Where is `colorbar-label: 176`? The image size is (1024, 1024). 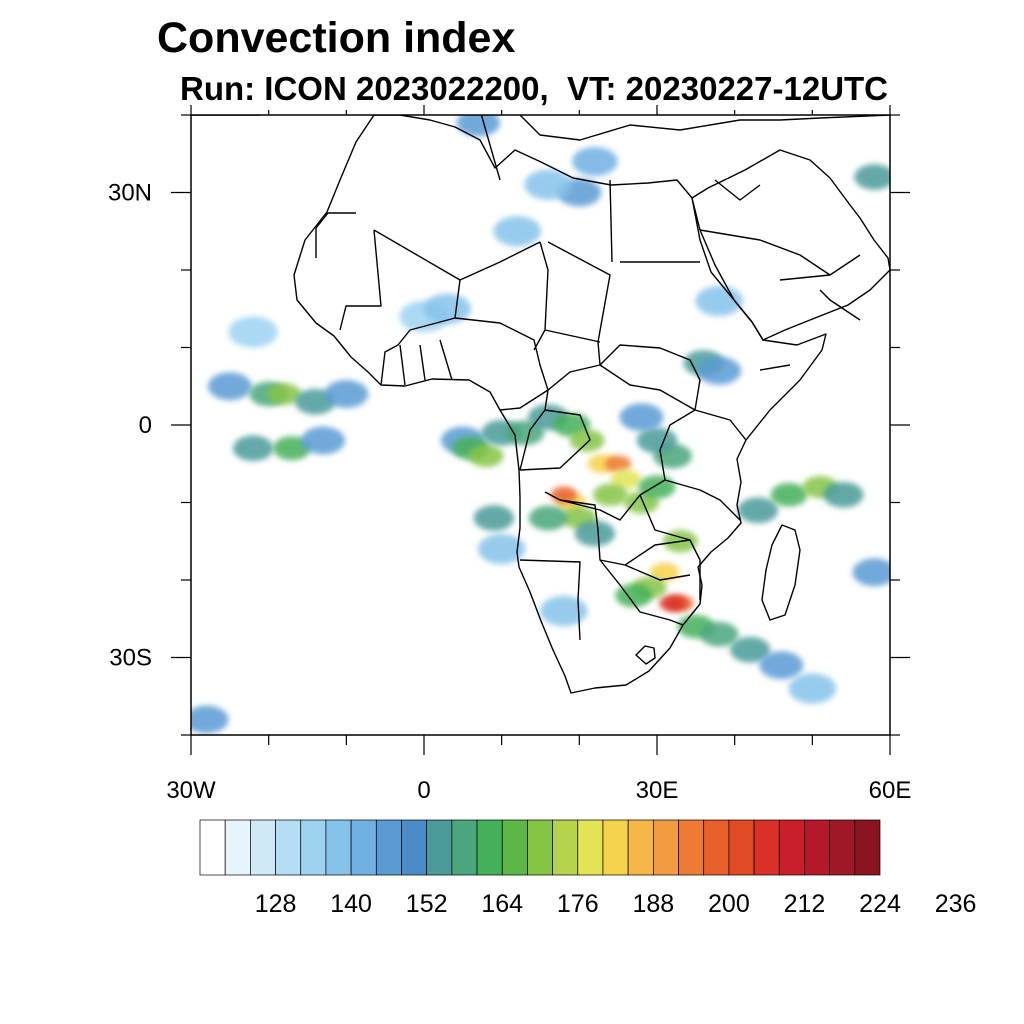
colorbar-label: 176 is located at coordinates (578, 904).